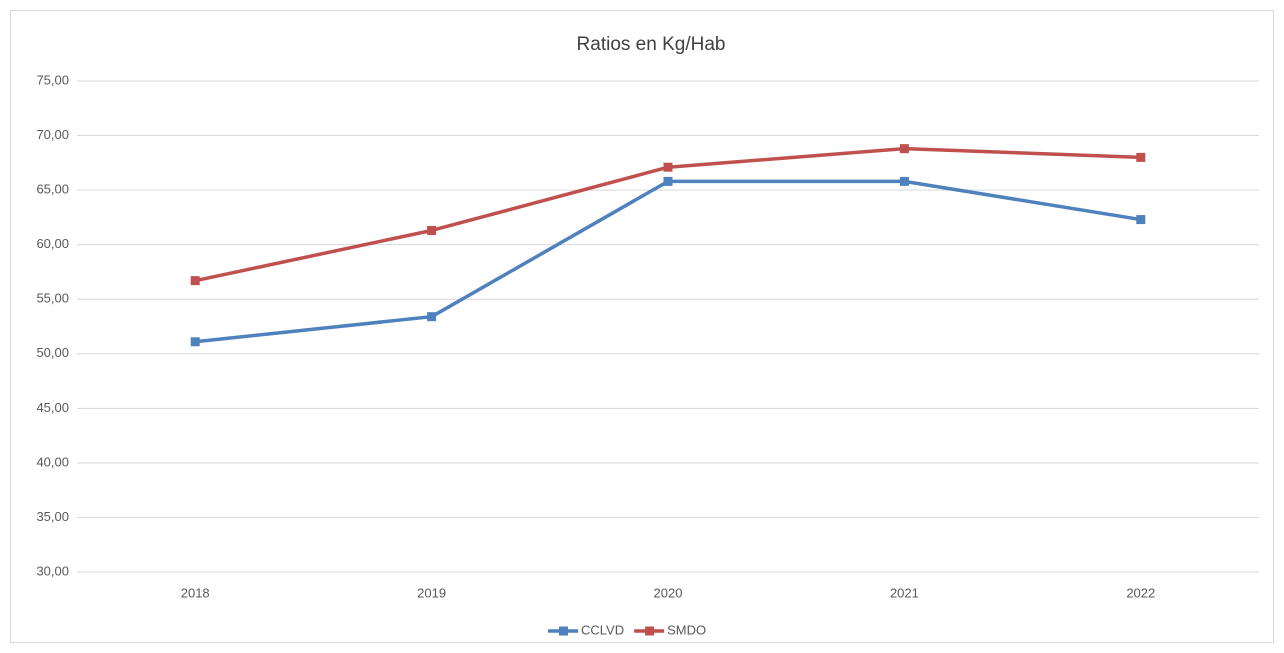 The height and width of the screenshot is (653, 1284). Describe the element at coordinates (52, 189) in the screenshot. I see `y-tick-label: 65,00` at that location.